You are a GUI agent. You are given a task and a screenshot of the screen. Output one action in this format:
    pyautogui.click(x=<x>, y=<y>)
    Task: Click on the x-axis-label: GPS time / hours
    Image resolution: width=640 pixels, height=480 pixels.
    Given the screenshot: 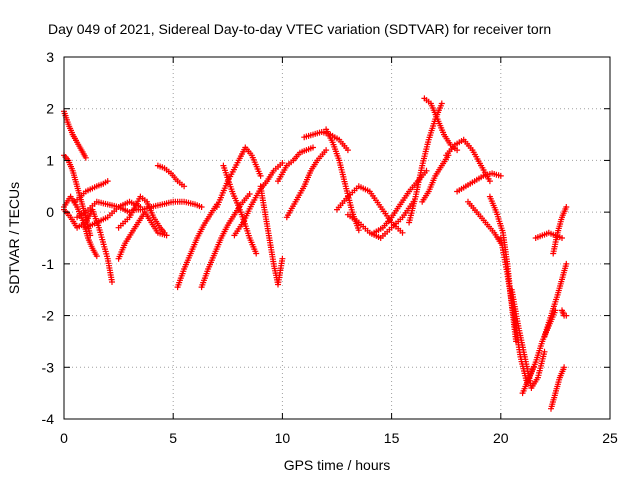 What is the action you would take?
    pyautogui.click(x=337, y=465)
    